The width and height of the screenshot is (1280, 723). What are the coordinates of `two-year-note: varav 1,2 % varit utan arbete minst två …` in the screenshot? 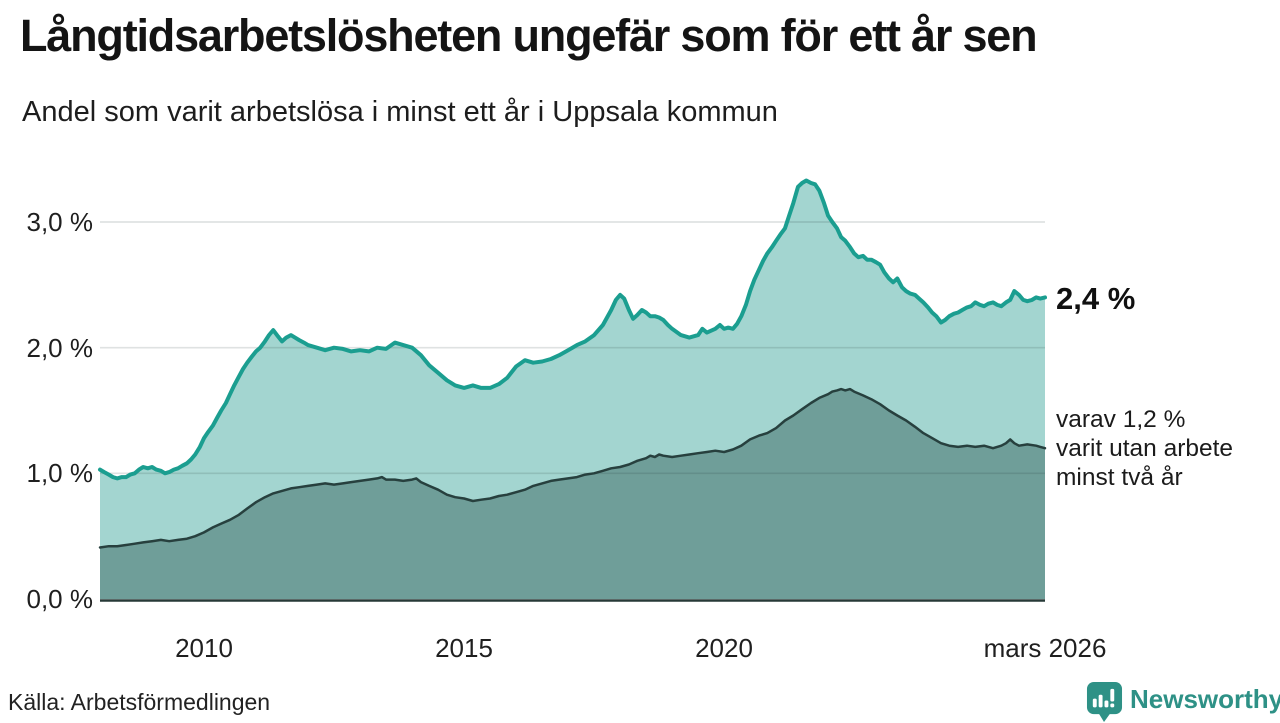 It's located at (1144, 448).